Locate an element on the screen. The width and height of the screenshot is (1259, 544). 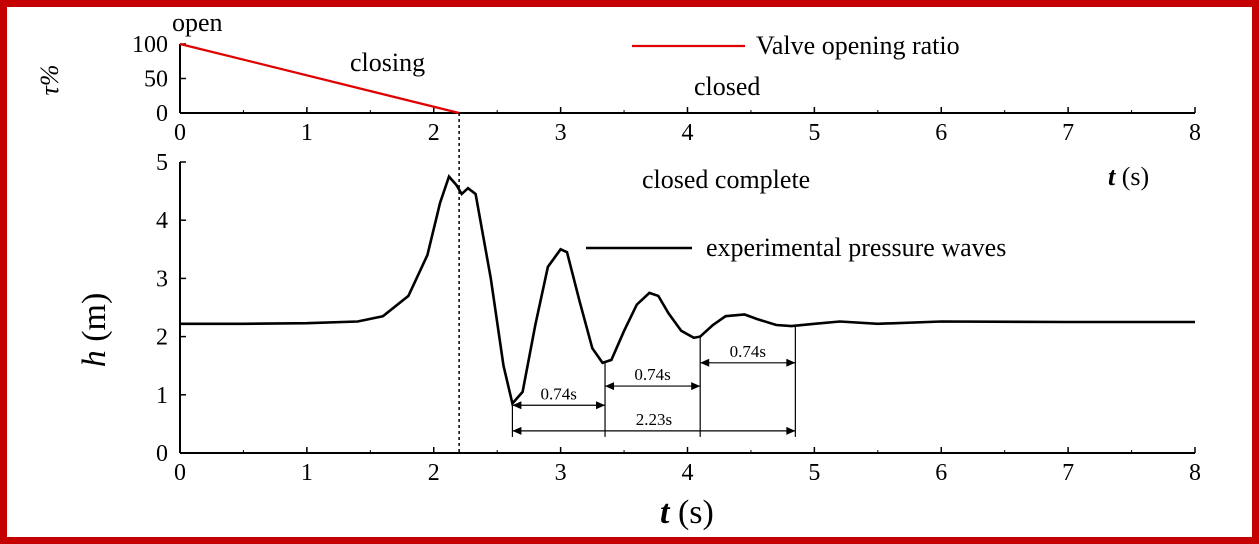
valve-x-ticks: 0 1 2 3 4 5 6 7 8 is located at coordinates (687, 126).